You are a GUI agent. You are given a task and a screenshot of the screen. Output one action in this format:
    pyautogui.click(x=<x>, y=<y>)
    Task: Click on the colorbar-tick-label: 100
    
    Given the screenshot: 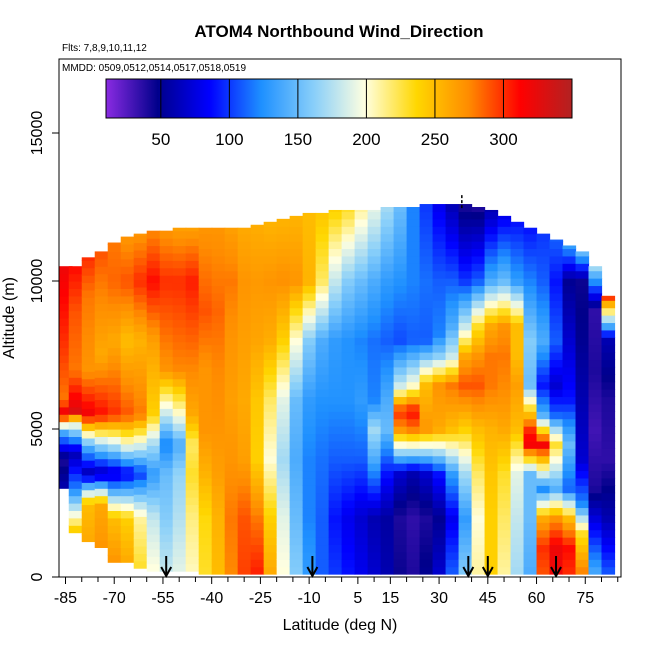 What is the action you would take?
    pyautogui.click(x=229, y=139)
    